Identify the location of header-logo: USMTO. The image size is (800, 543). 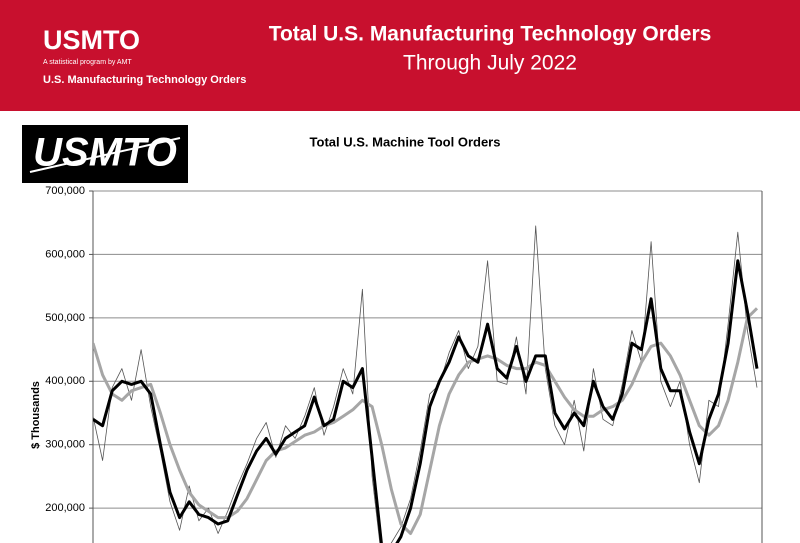
(91, 40).